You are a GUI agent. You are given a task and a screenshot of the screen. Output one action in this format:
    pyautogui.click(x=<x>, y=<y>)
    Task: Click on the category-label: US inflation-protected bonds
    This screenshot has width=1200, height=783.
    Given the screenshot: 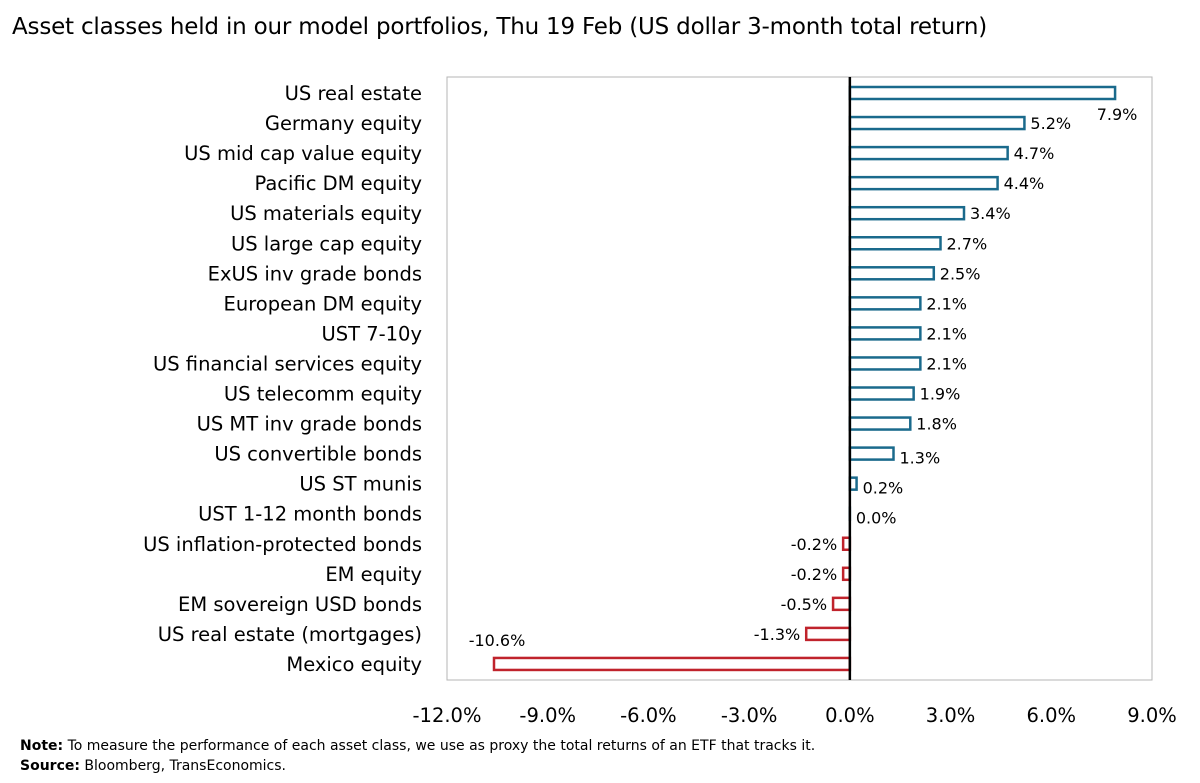 What is the action you would take?
    pyautogui.click(x=282, y=544)
    